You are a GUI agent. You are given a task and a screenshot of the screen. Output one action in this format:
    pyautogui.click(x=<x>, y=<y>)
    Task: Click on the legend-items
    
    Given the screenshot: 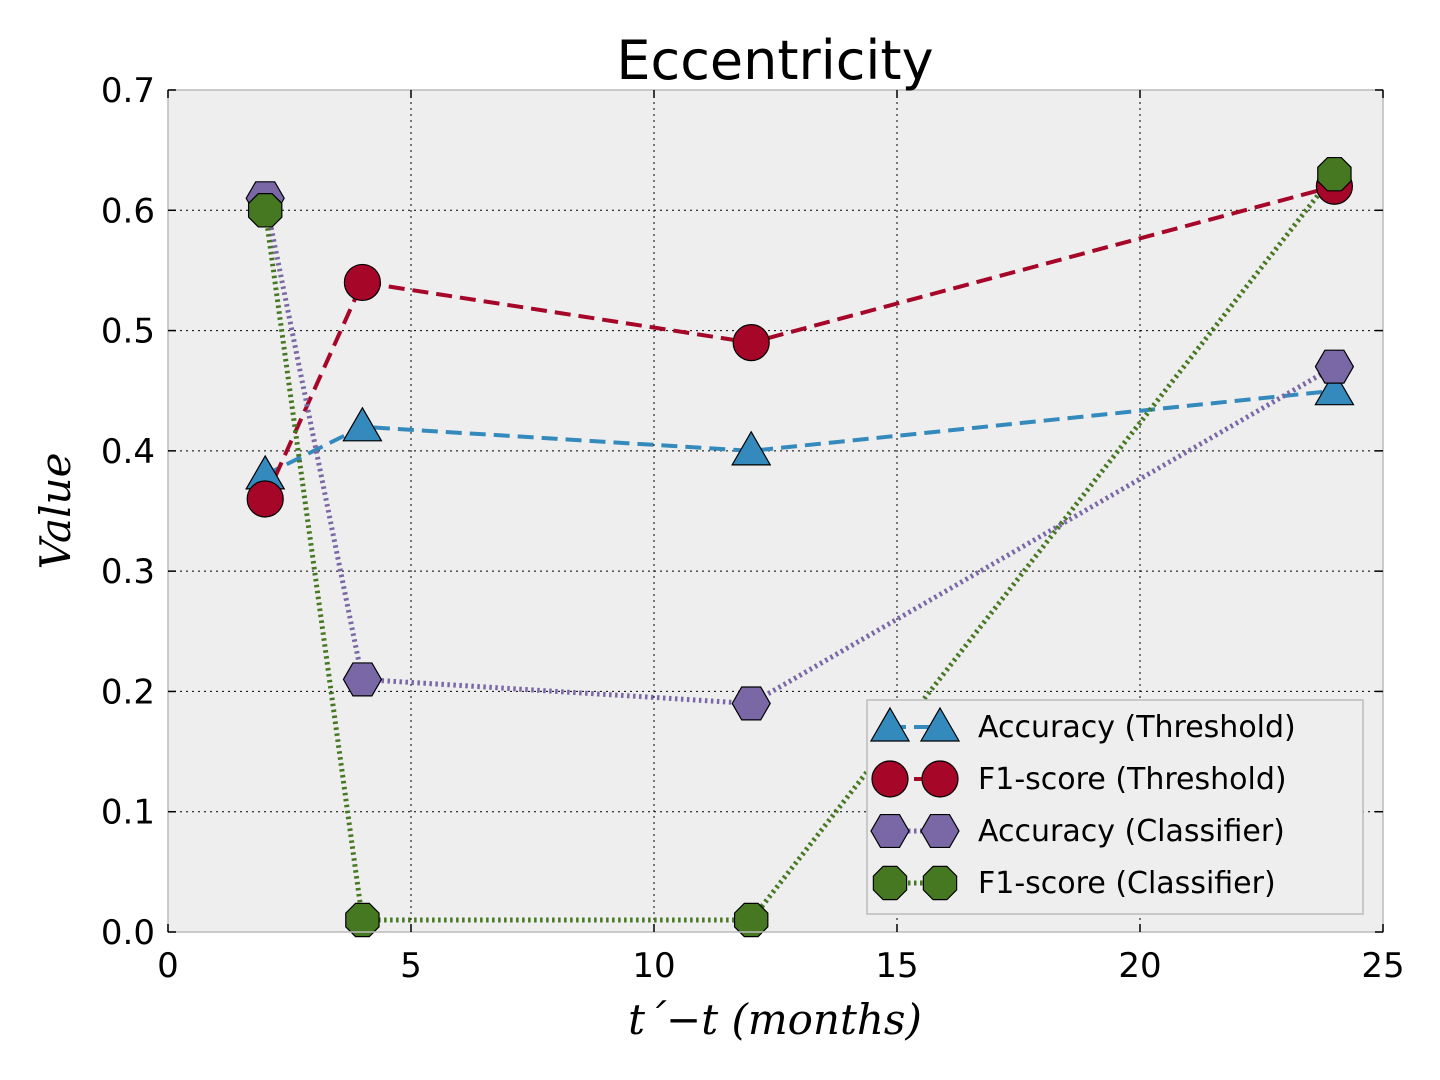 What is the action you would take?
    pyautogui.click(x=915, y=803)
    